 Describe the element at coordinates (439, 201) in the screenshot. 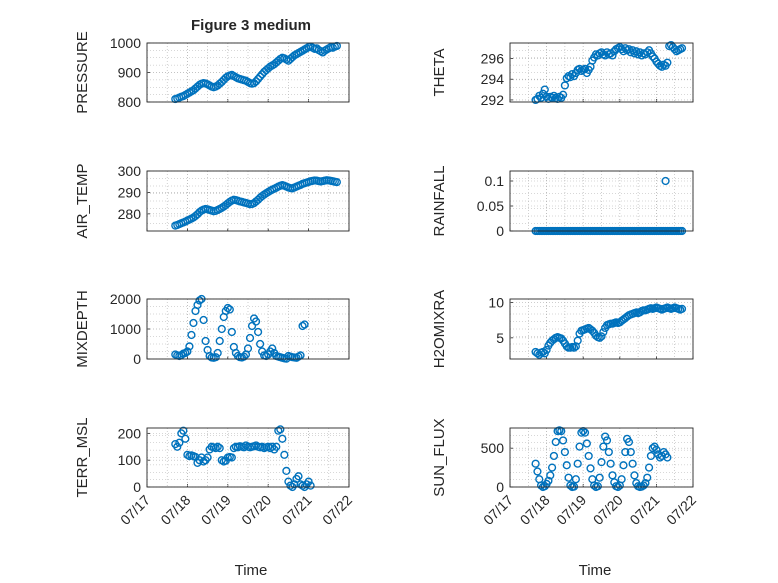

I see `y-axis-label: RAINFALL` at that location.